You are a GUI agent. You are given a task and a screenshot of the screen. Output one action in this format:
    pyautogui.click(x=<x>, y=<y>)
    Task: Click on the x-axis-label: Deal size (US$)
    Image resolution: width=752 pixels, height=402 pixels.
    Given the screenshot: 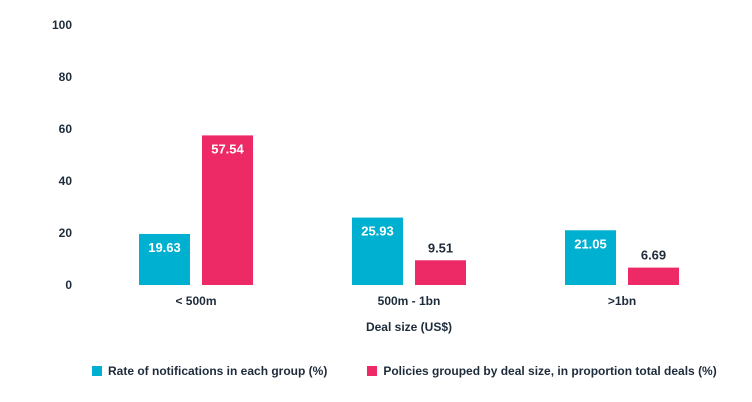 What is the action you would take?
    pyautogui.click(x=409, y=327)
    